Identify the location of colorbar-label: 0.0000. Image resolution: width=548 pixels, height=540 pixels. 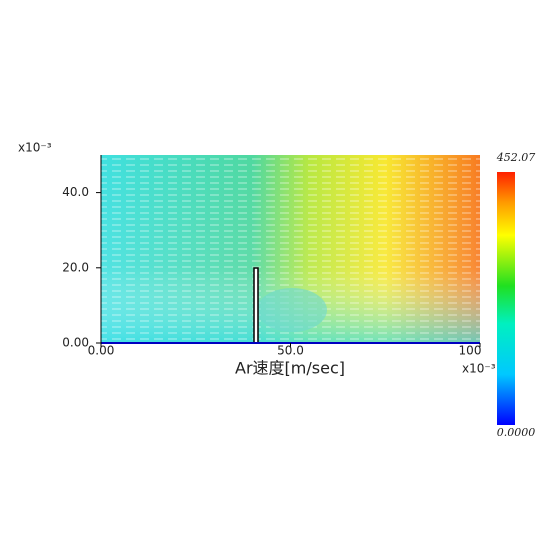
(516, 432).